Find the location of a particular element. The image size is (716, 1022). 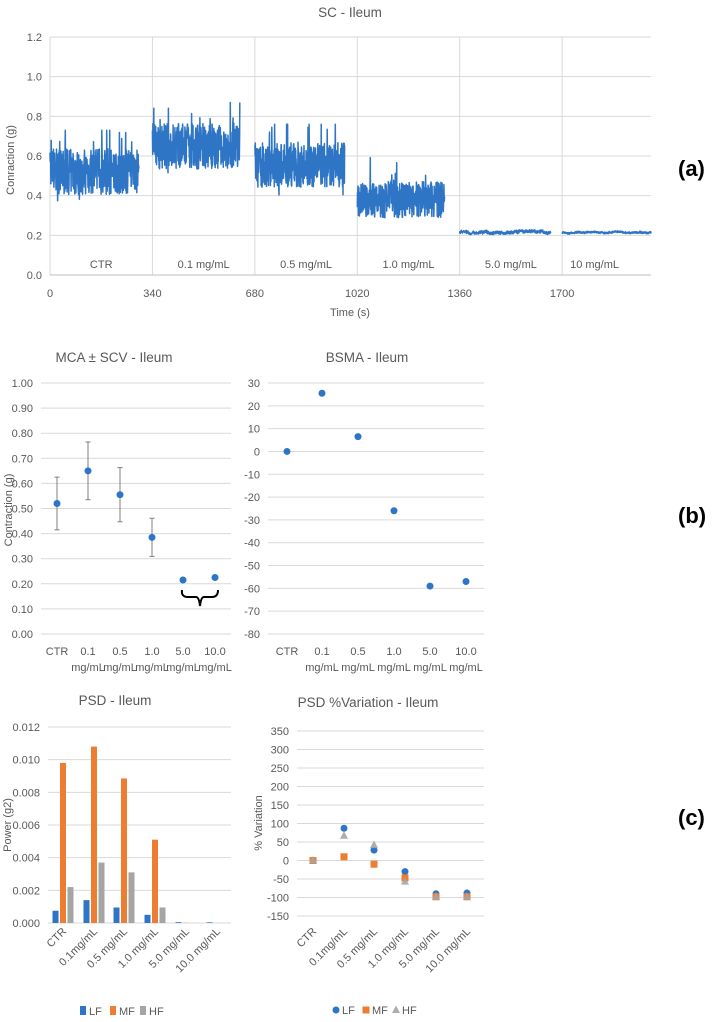

psdvar-ytick-label: -100 is located at coordinates (278, 899).